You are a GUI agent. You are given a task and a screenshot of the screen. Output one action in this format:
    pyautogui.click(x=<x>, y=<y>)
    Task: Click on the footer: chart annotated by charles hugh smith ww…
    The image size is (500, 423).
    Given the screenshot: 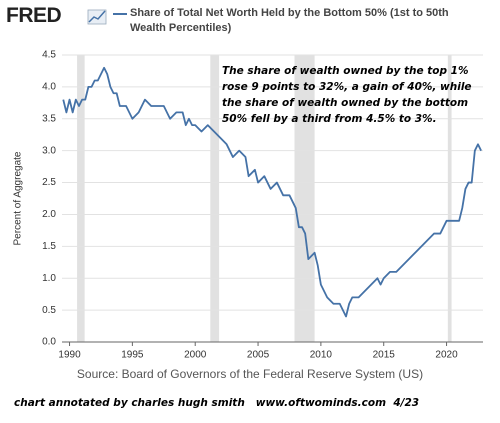 What is the action you would take?
    pyautogui.click(x=217, y=403)
    